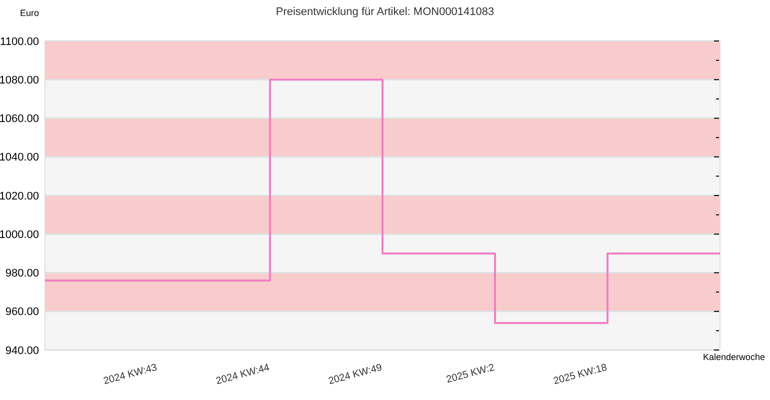 The width and height of the screenshot is (770, 400). I want to click on y-tick-label: 1040.00, so click(19, 158).